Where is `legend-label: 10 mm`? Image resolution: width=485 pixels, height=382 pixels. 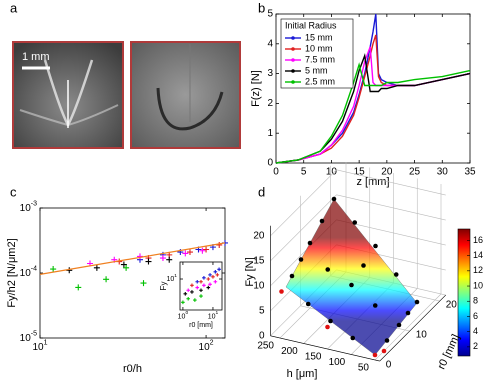
legend-label: 10 mm is located at coordinates (319, 48).